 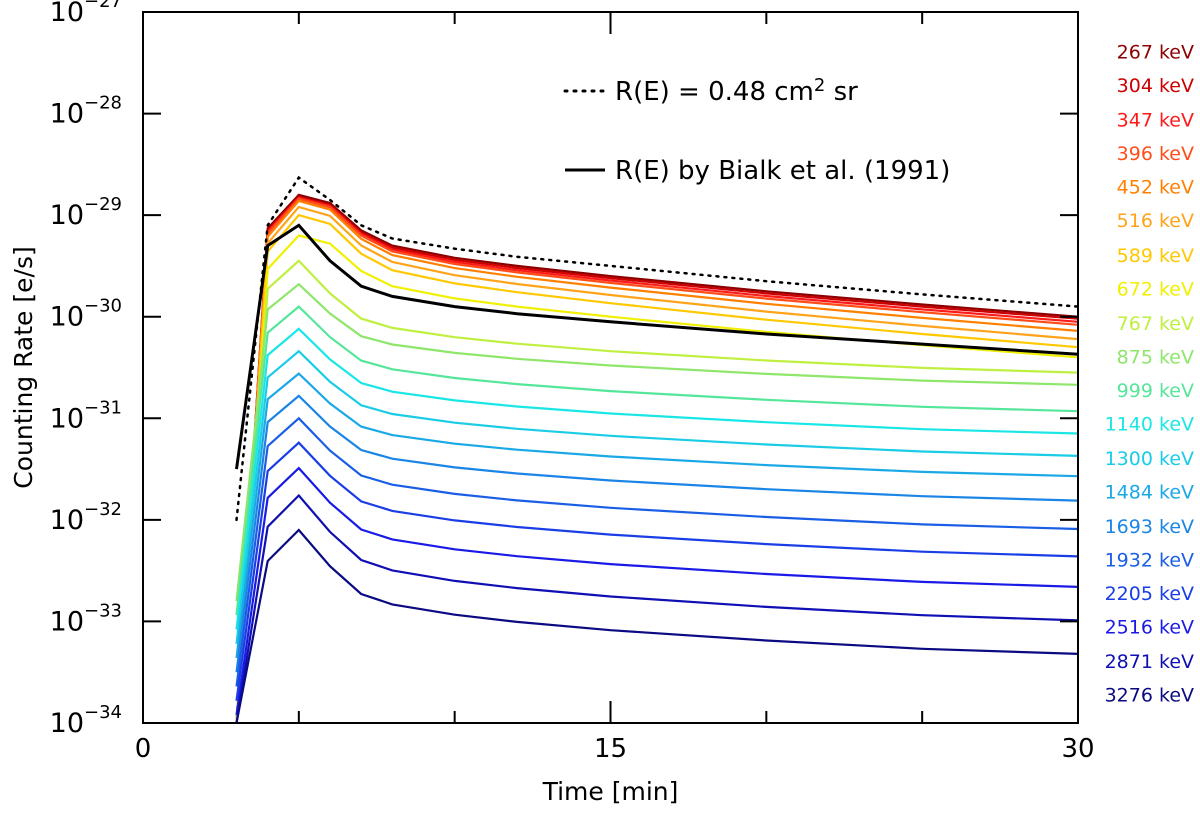 I want to click on x-tick-label: 30, so click(x=1077, y=749).